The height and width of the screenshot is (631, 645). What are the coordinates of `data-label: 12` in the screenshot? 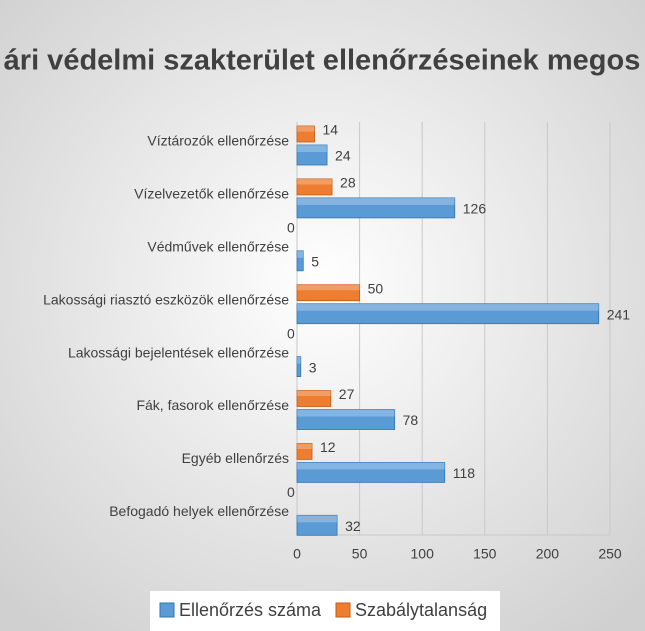 It's located at (328, 447).